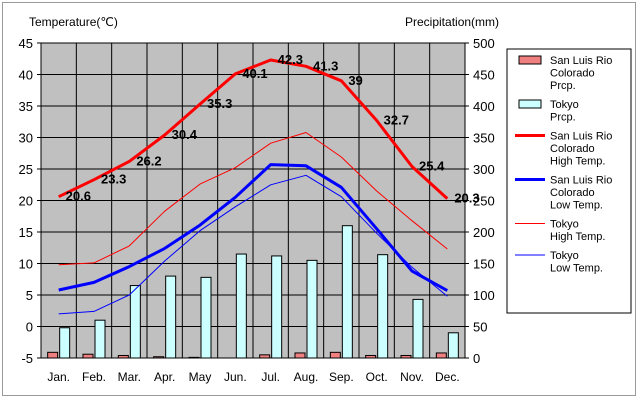 The width and height of the screenshot is (640, 402). I want to click on x-tick-label: May, so click(200, 377).